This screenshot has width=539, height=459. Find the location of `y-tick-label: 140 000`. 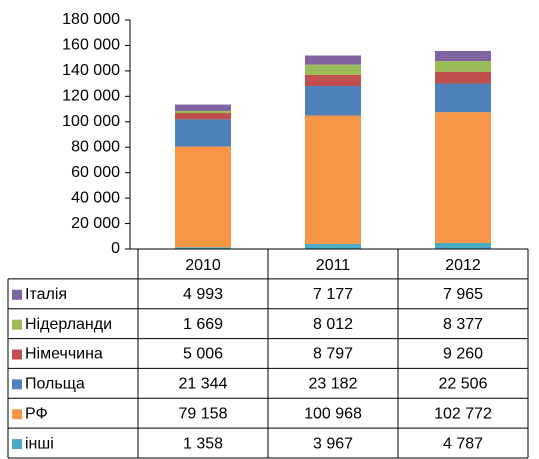

y-tick-label: 140 000 is located at coordinates (91, 70).